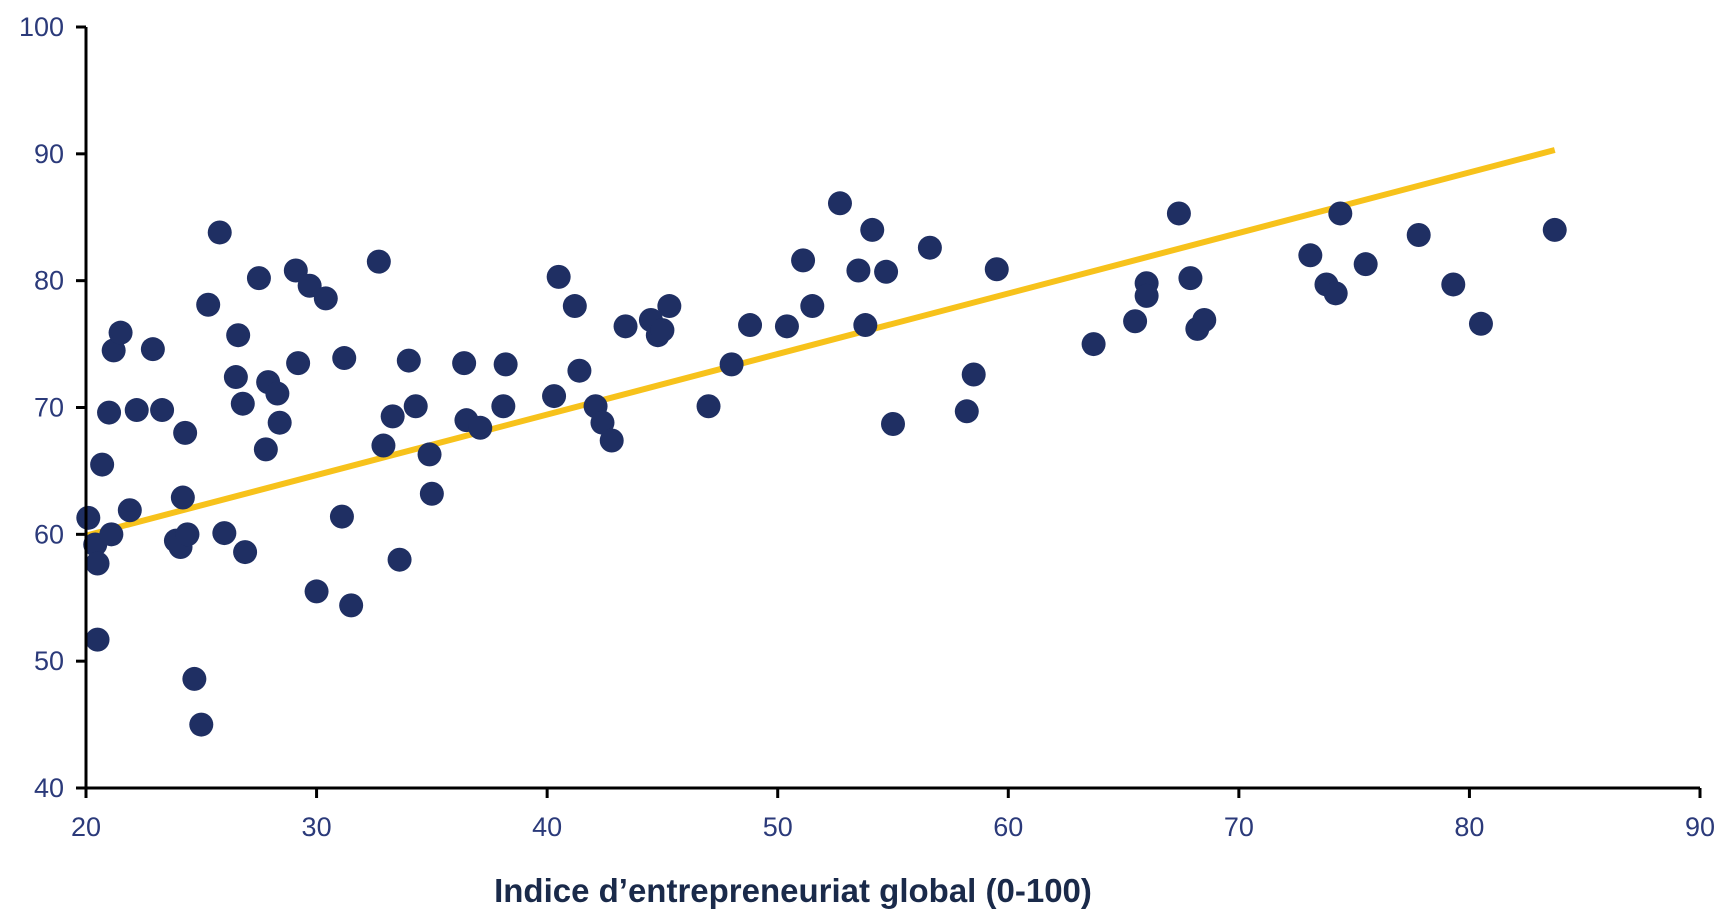 The height and width of the screenshot is (918, 1719). I want to click on y-tick-label: 40, so click(49, 788).